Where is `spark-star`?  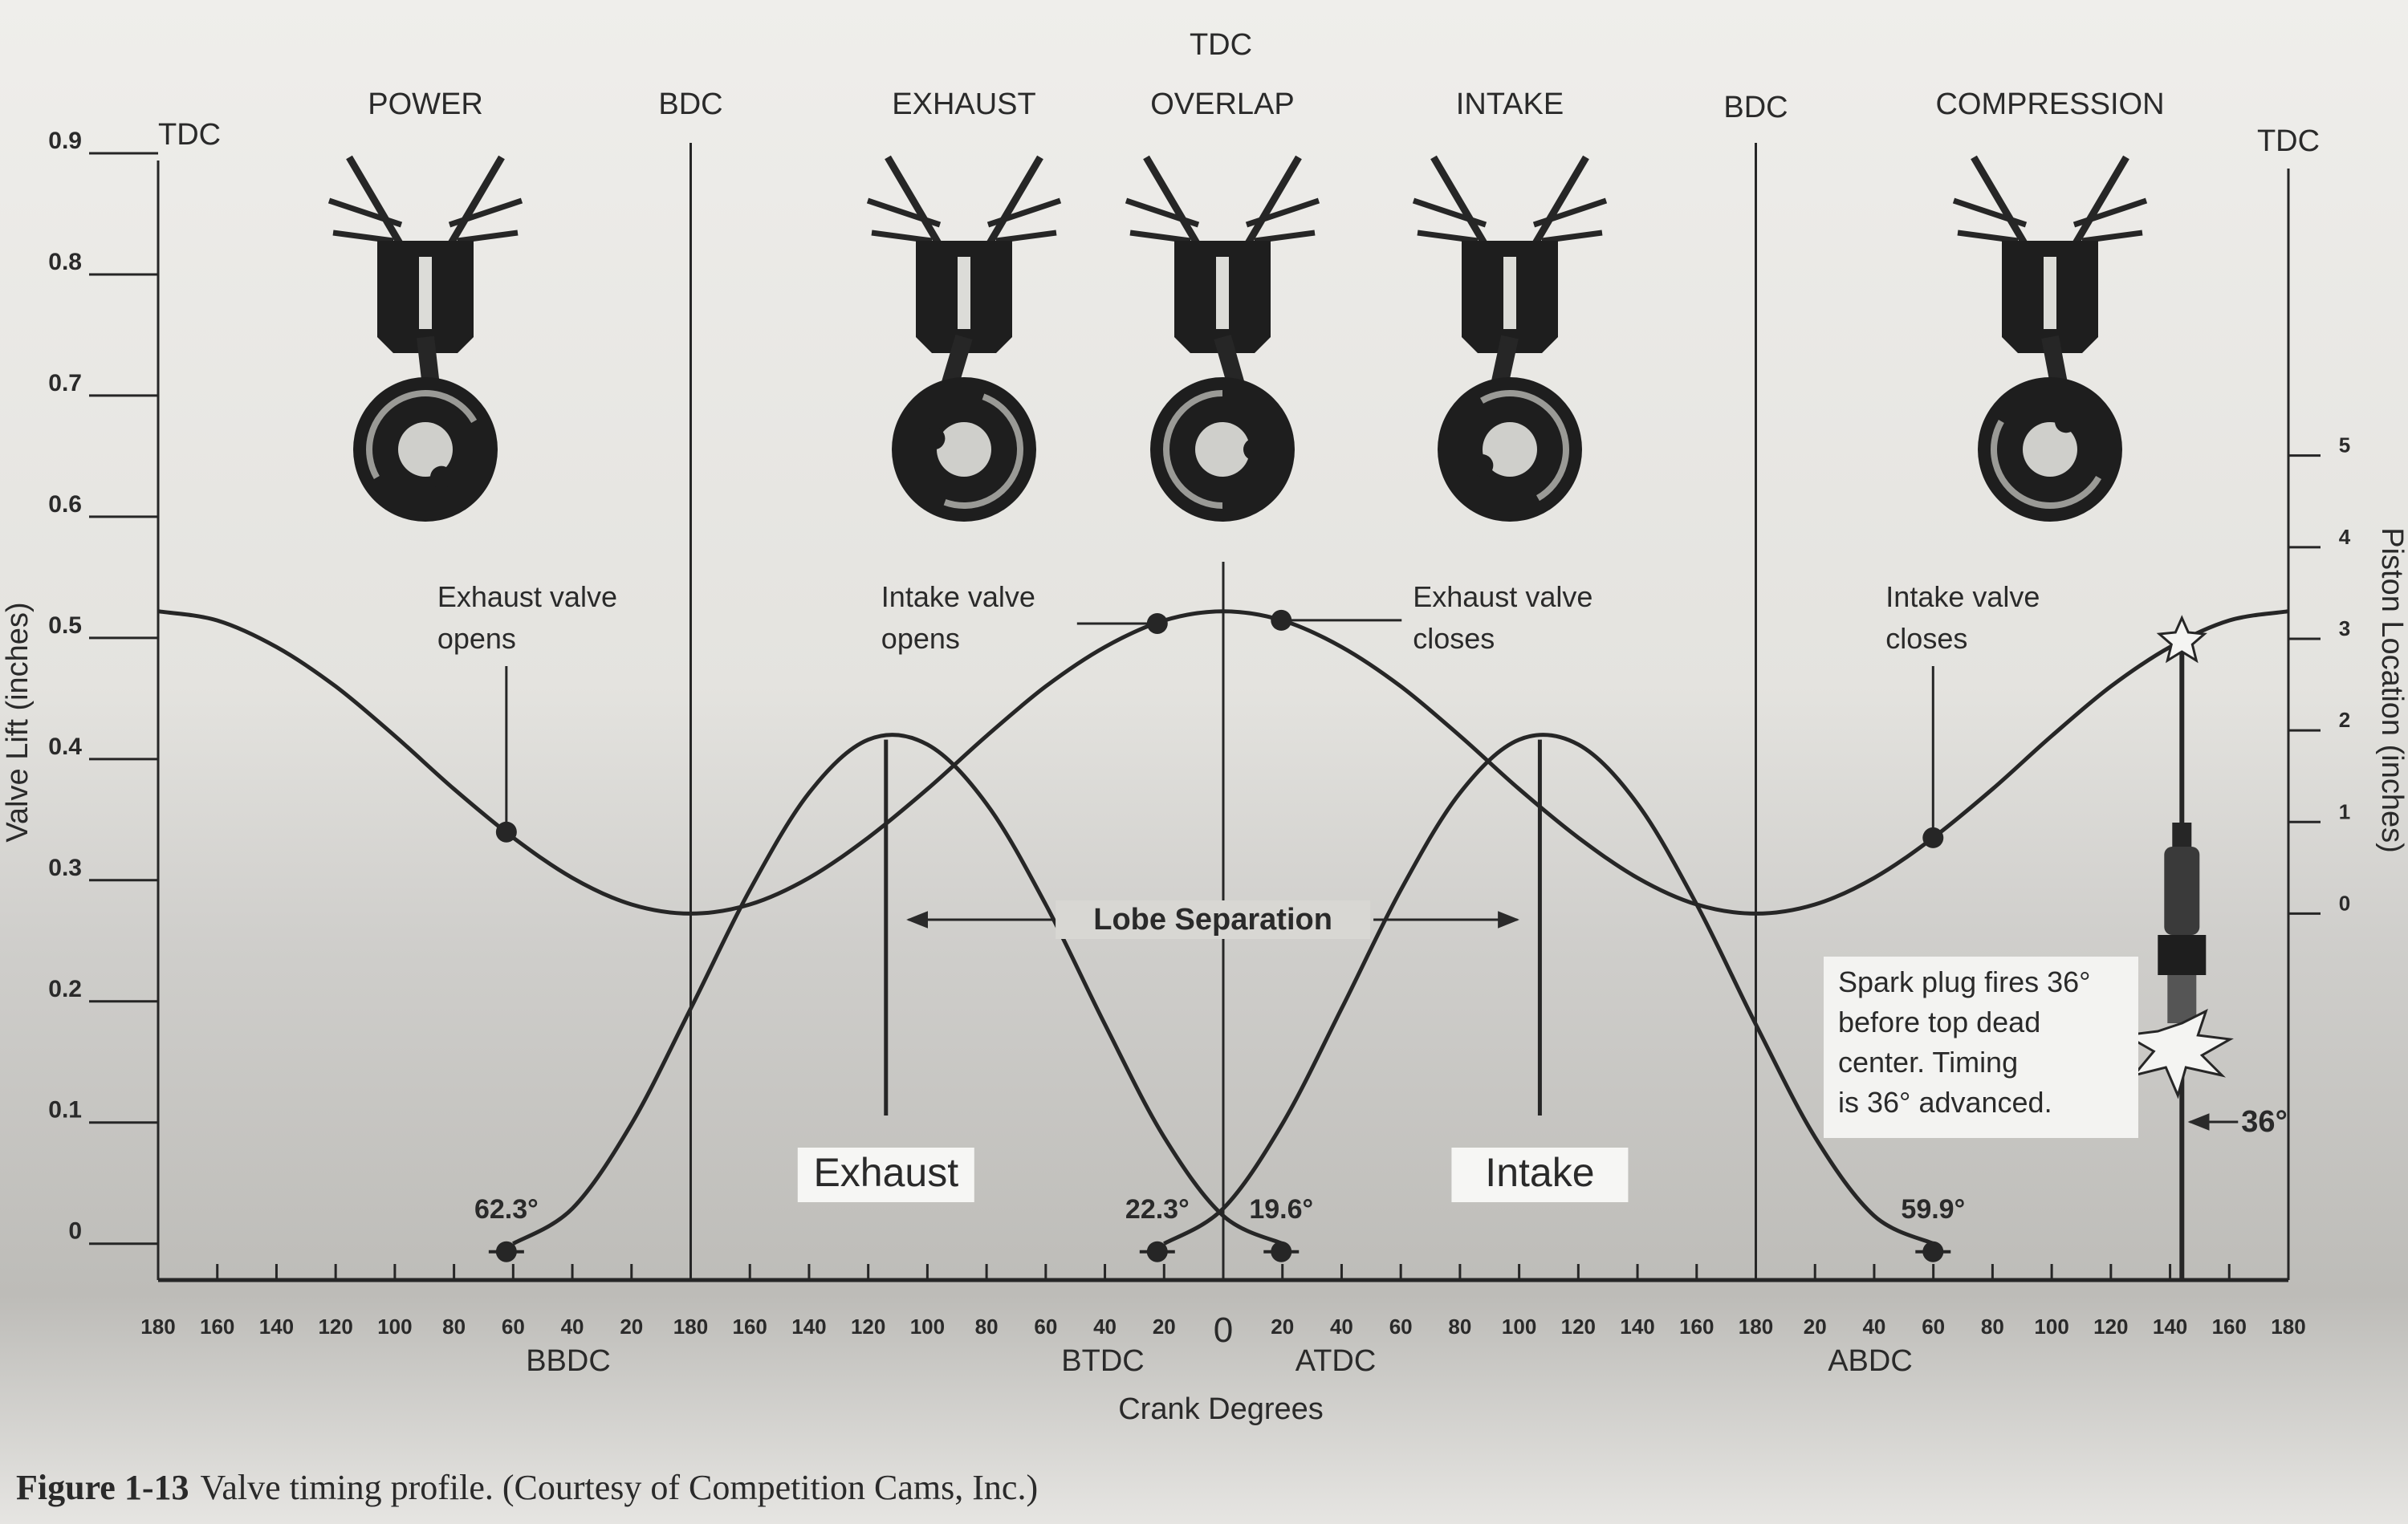
spark-star is located at coordinates (2181, 639).